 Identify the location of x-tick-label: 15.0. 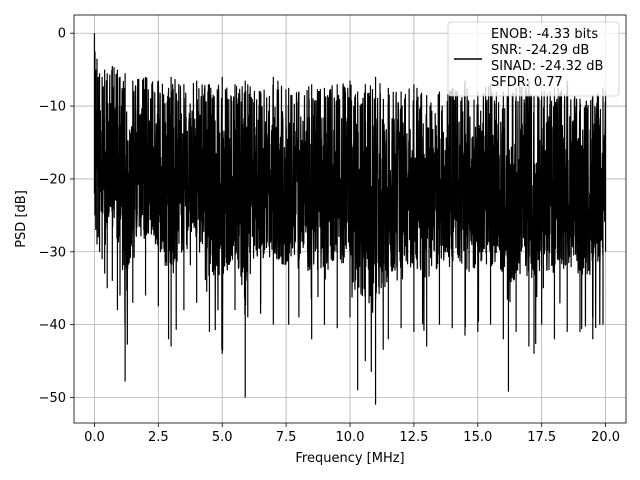
(477, 437).